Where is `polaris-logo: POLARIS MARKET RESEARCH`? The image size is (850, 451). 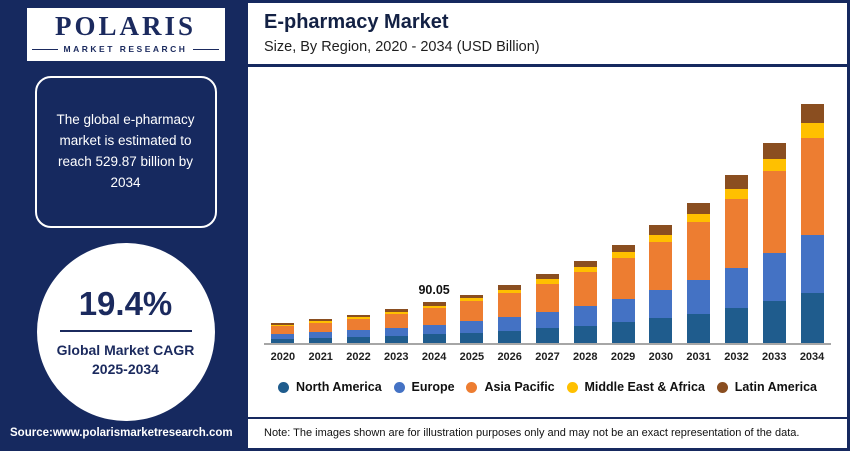 polaris-logo: POLARIS MARKET RESEARCH is located at coordinates (125, 34).